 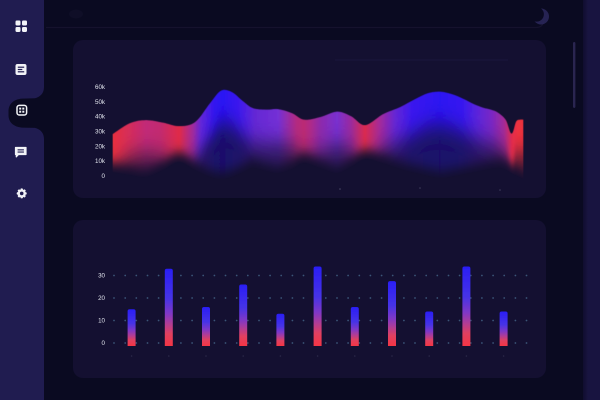 I want to click on svg-text: 10, so click(x=101, y=320).